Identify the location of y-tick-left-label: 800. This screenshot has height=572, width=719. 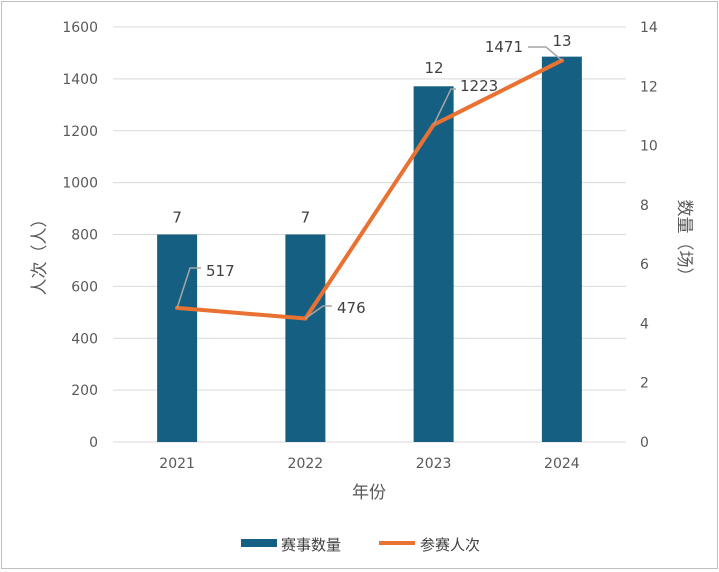
(84, 236).